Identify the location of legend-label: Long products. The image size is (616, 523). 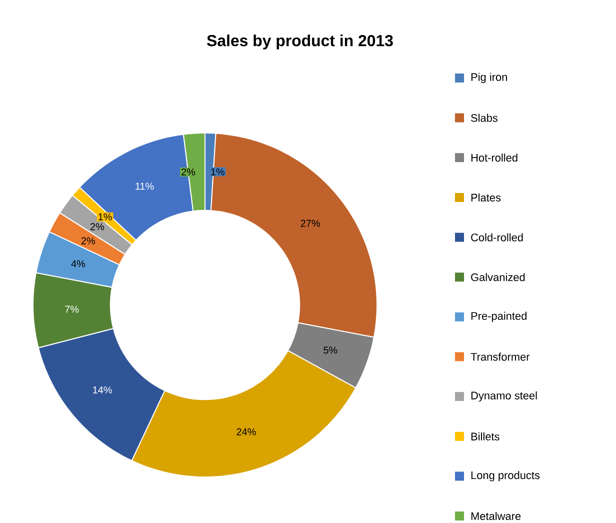
(505, 476).